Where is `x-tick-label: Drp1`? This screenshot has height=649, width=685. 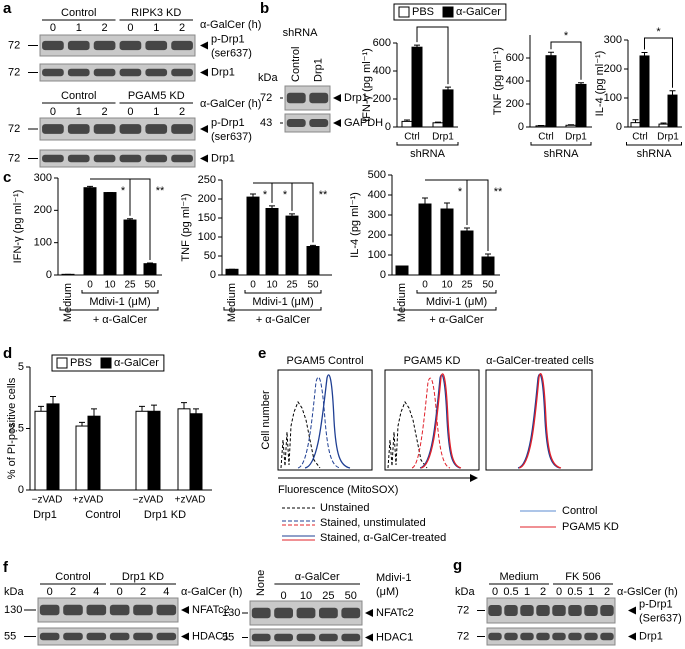 x-tick-label: Drp1 is located at coordinates (576, 137).